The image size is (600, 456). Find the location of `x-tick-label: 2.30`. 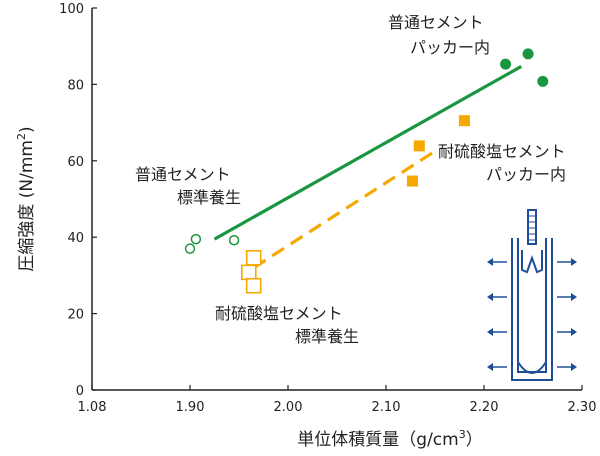

x-tick-label: 2.30 is located at coordinates (582, 407).